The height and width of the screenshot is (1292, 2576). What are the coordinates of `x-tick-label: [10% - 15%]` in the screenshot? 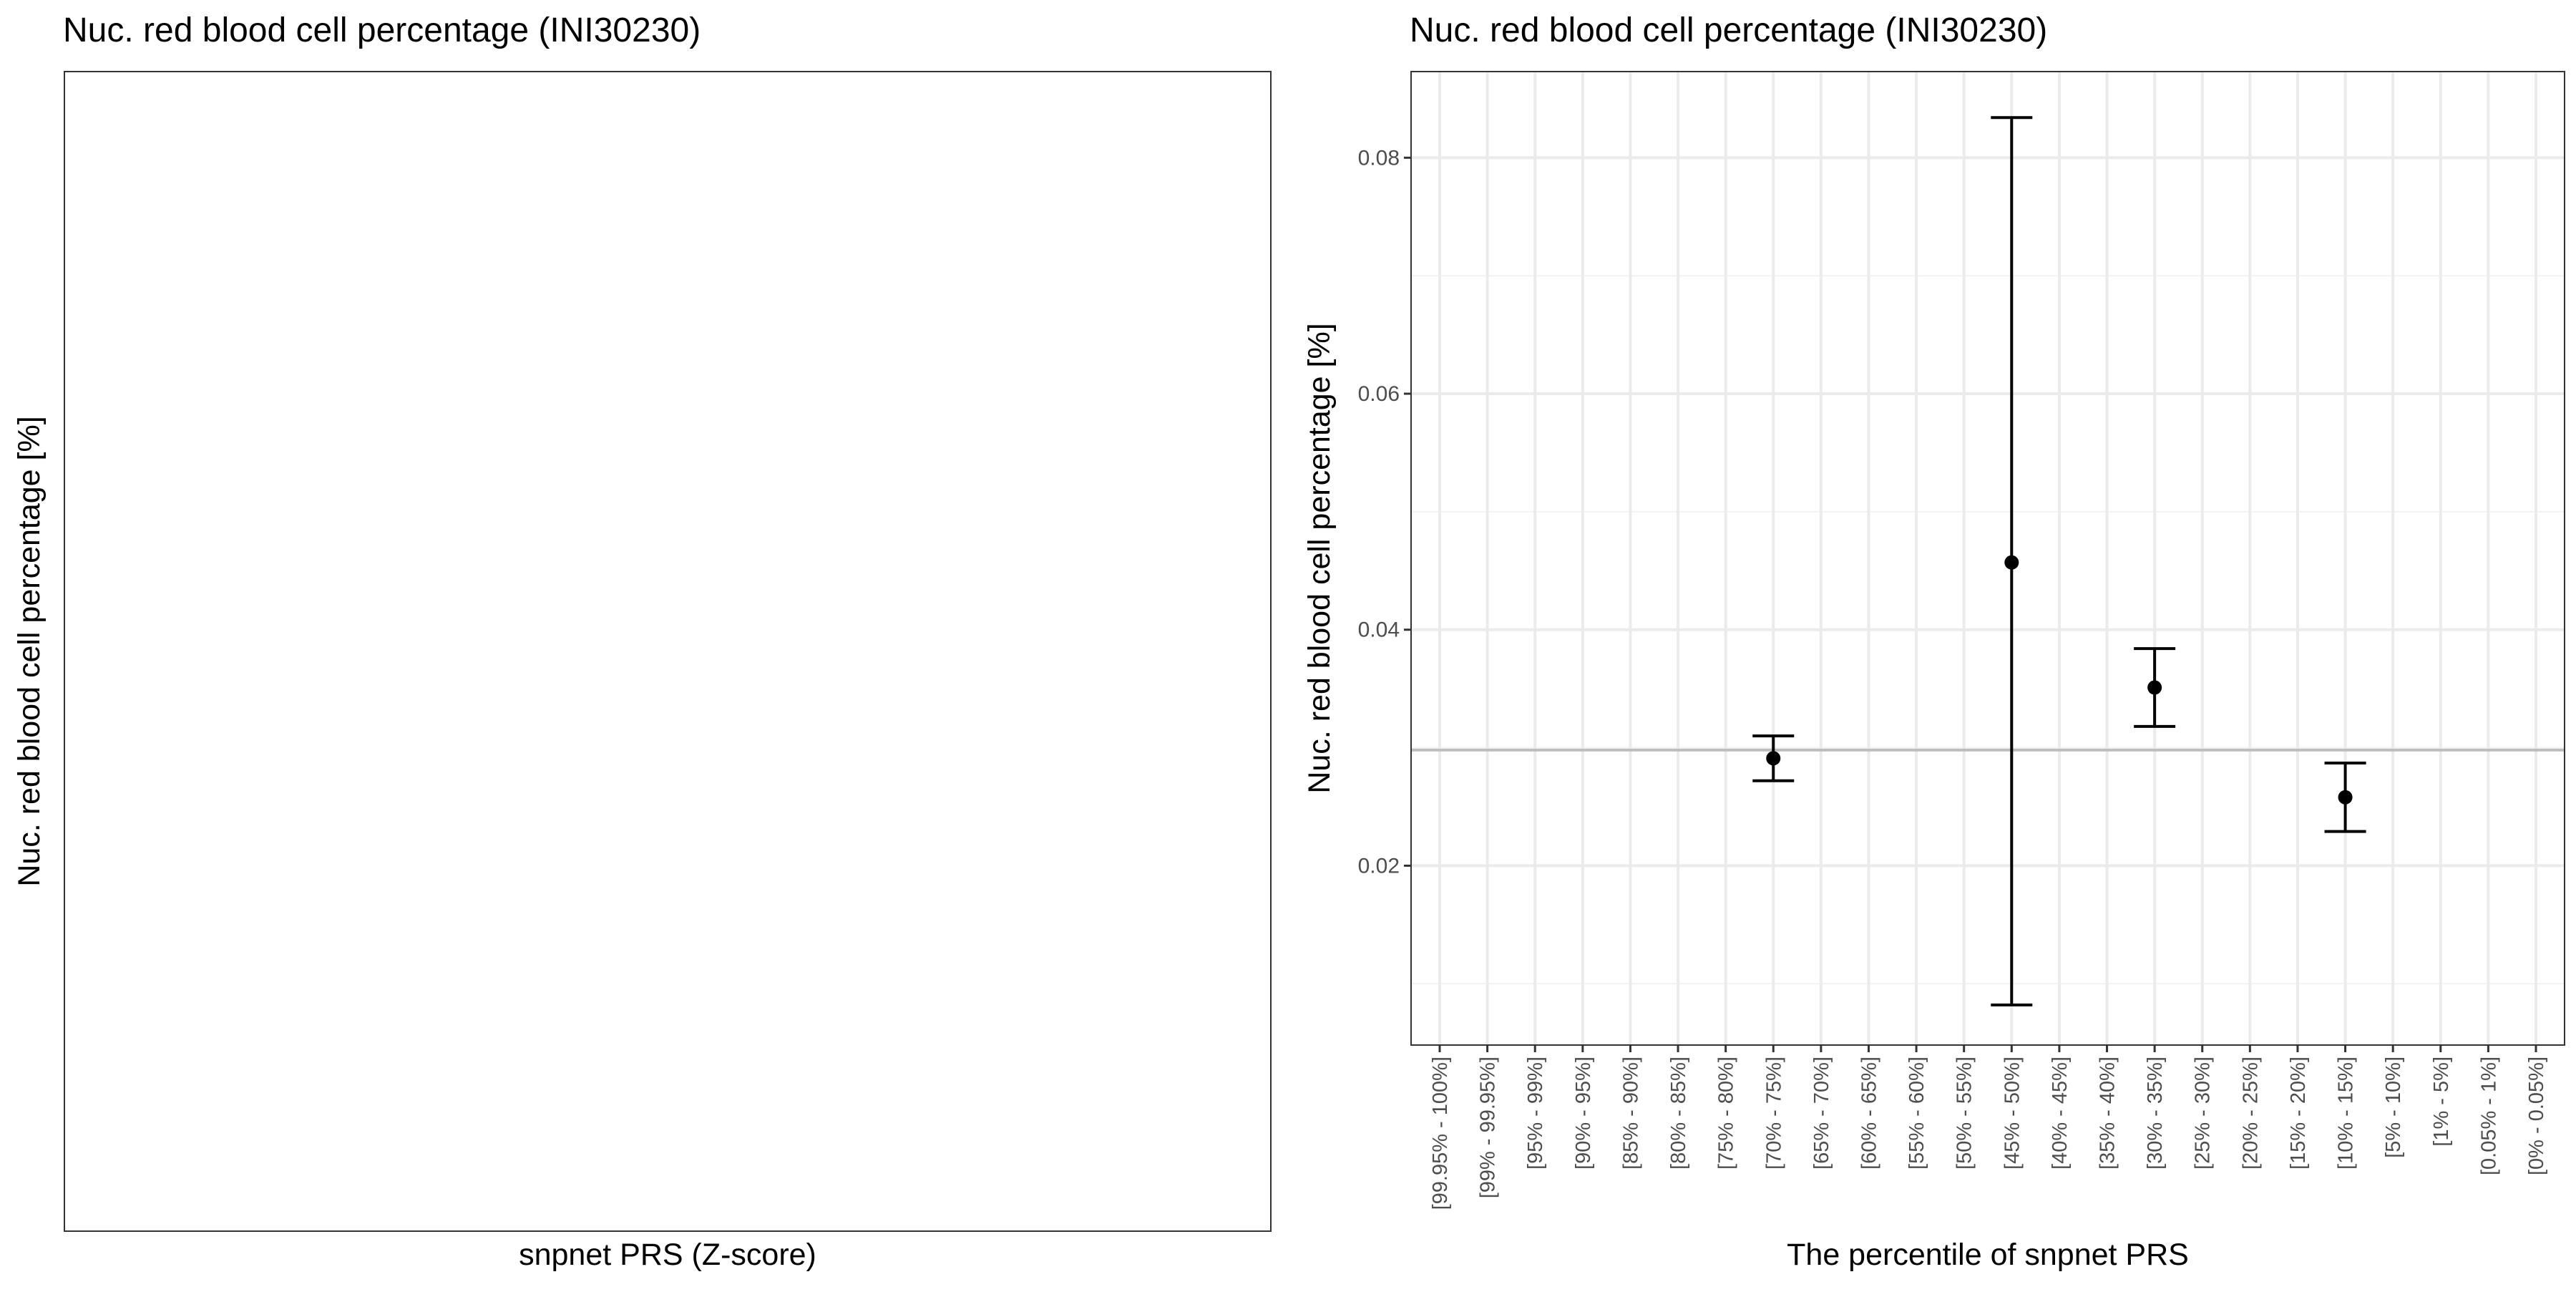 It's located at (2346, 1113).